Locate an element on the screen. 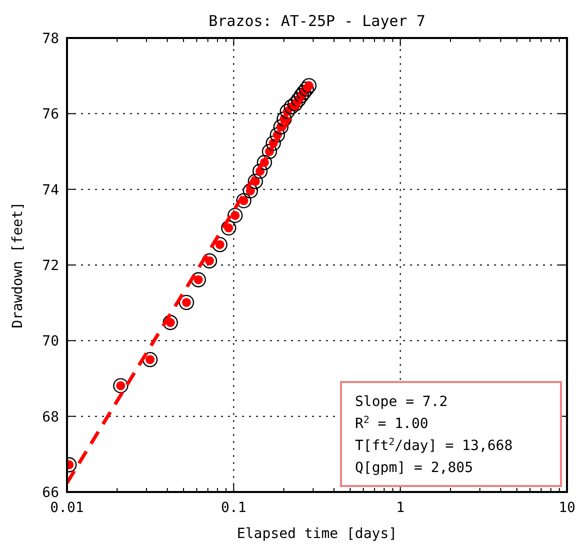 Image resolution: width=585 pixels, height=552 pixels. x-tick-label: 1 is located at coordinates (400, 508).